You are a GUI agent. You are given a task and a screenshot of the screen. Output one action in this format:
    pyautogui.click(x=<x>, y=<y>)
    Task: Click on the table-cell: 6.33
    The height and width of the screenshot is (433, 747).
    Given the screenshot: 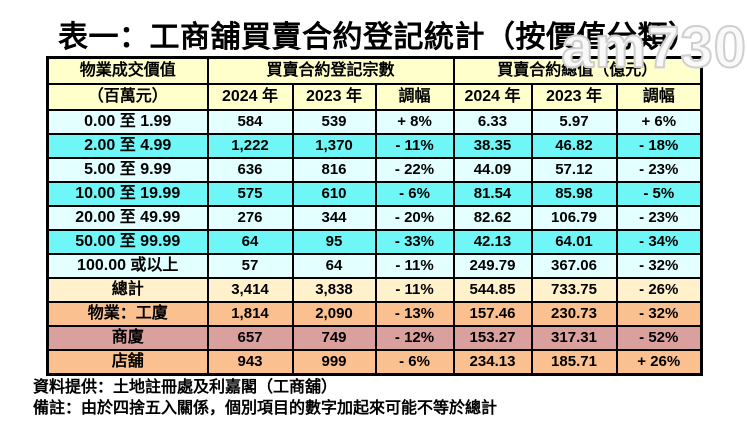 What is the action you would take?
    pyautogui.click(x=492, y=122)
    